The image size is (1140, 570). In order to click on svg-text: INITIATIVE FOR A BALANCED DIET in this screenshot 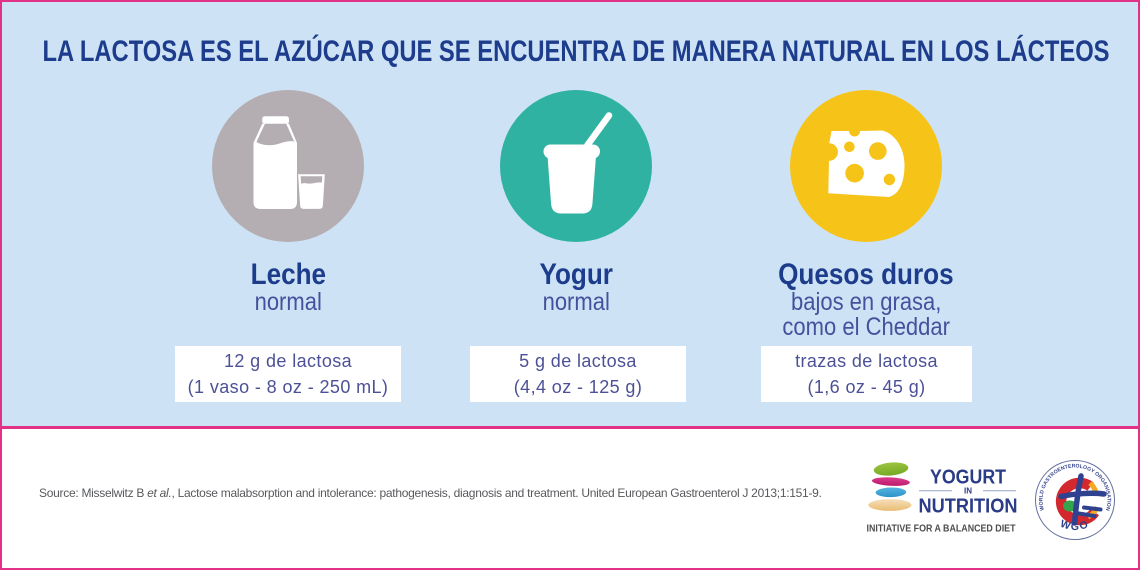, I will do `click(941, 529)`.